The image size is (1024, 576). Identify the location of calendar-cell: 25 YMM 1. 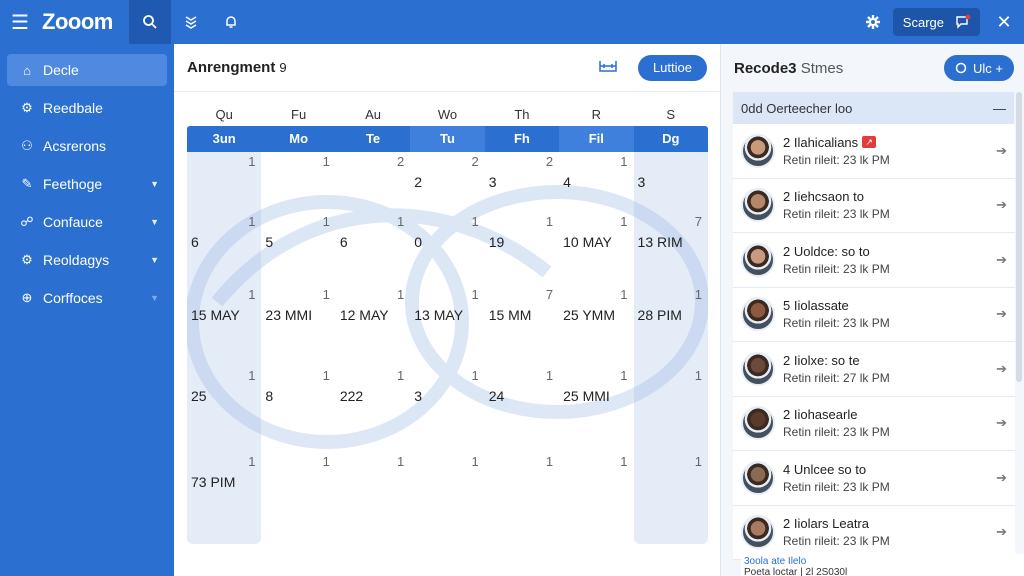
(596, 315).